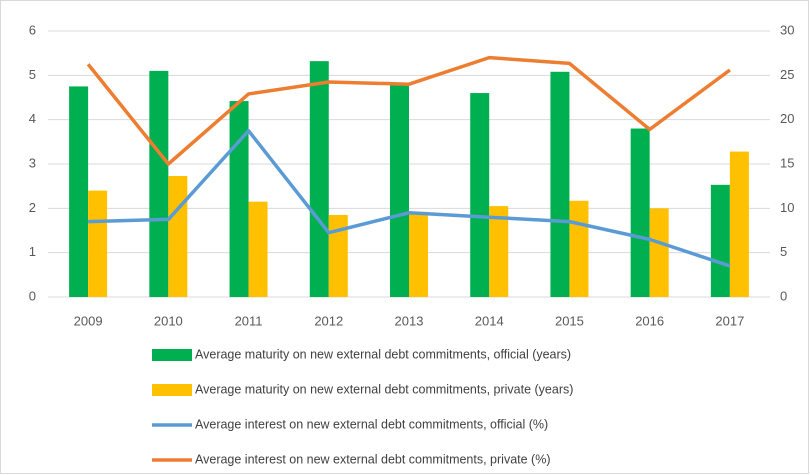  Describe the element at coordinates (328, 320) in the screenshot. I see `x-tick-label: 2012` at that location.